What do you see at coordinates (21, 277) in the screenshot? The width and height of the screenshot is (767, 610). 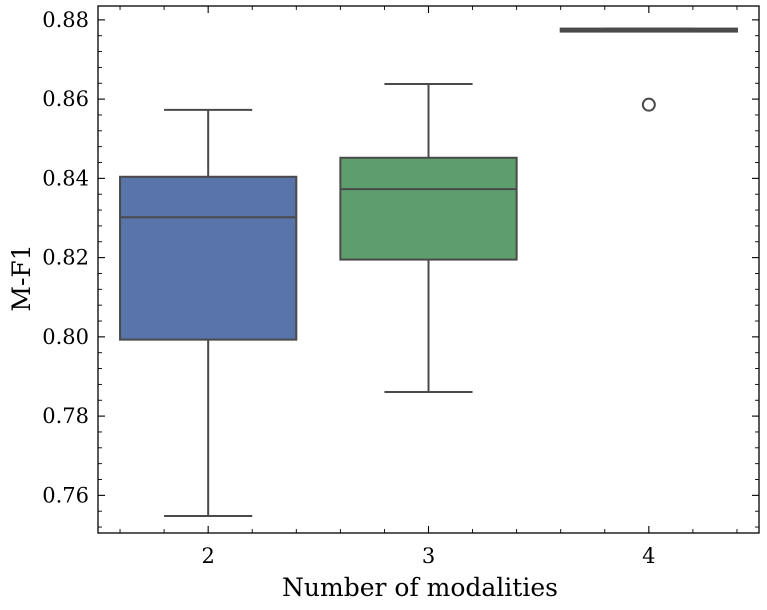 I see `y-axis-label: M-F1` at bounding box center [21, 277].